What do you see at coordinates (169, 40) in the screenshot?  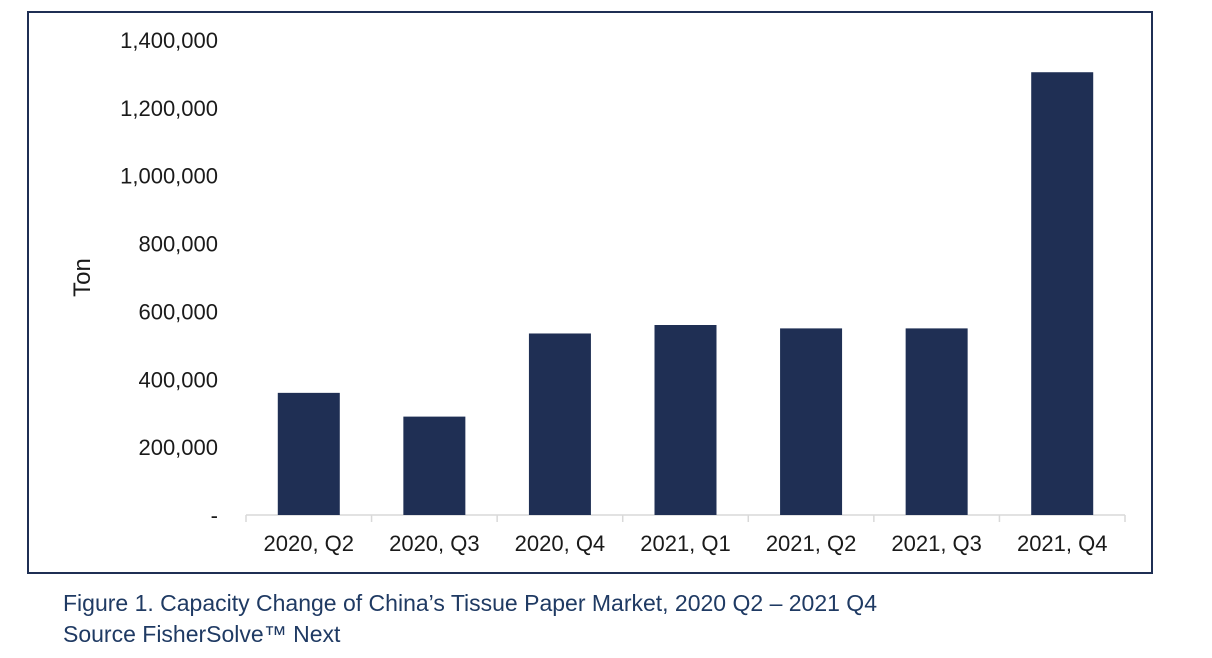 I see `y-tick-label: 1,400,000` at bounding box center [169, 40].